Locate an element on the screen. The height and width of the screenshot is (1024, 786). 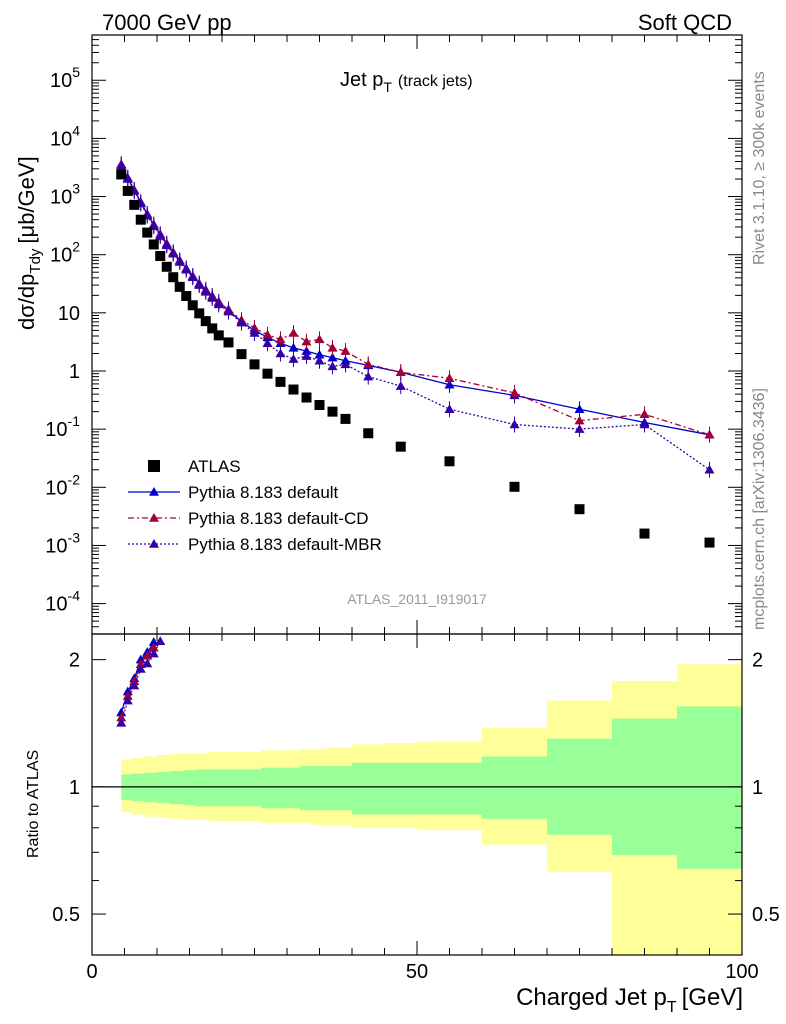
x-tick-label: 100 is located at coordinates (741, 972).